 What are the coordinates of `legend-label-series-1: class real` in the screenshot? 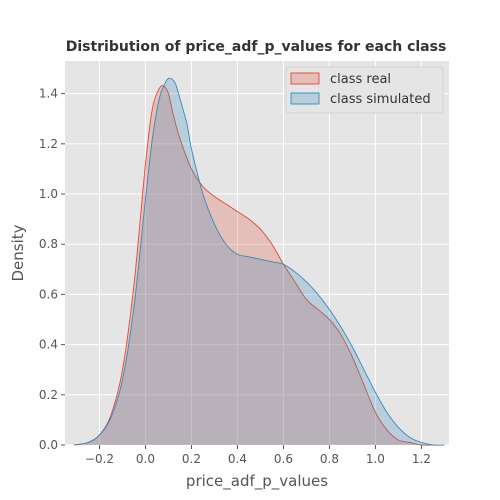 It's located at (360, 79).